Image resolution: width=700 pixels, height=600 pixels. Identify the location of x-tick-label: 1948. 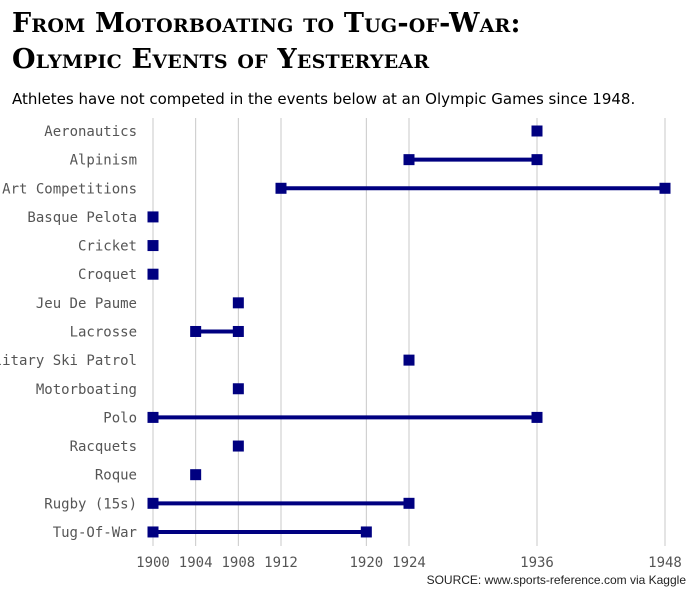
(665, 563).